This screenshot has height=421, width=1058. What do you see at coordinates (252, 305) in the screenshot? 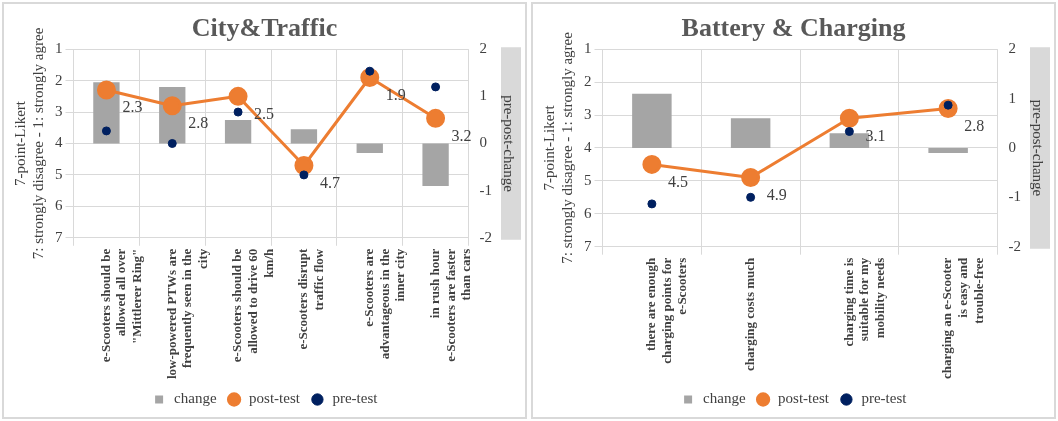
I see `x-tick-label: e-Scooters should be allowed to drive 60 km/h` at bounding box center [252, 305].